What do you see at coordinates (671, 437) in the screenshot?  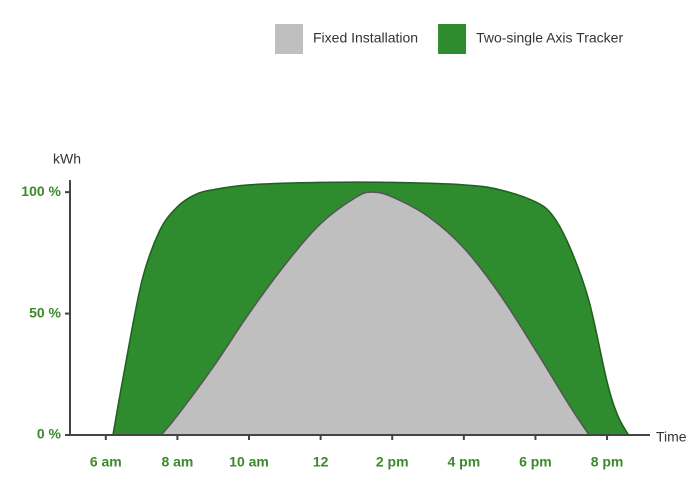 I see `x-axis-label: Time` at bounding box center [671, 437].